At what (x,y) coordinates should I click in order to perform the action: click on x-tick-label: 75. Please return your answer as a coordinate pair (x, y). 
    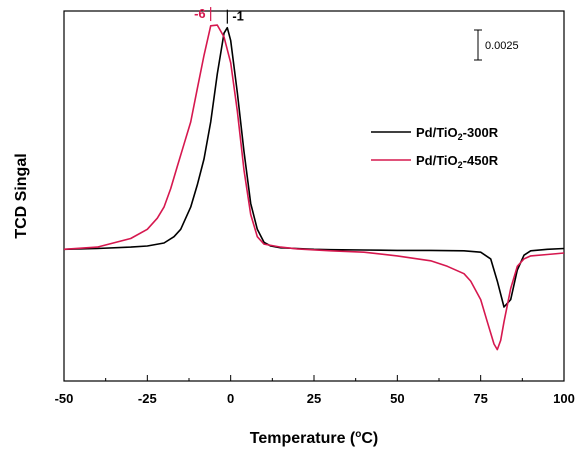
    Looking at the image, I should click on (480, 398).